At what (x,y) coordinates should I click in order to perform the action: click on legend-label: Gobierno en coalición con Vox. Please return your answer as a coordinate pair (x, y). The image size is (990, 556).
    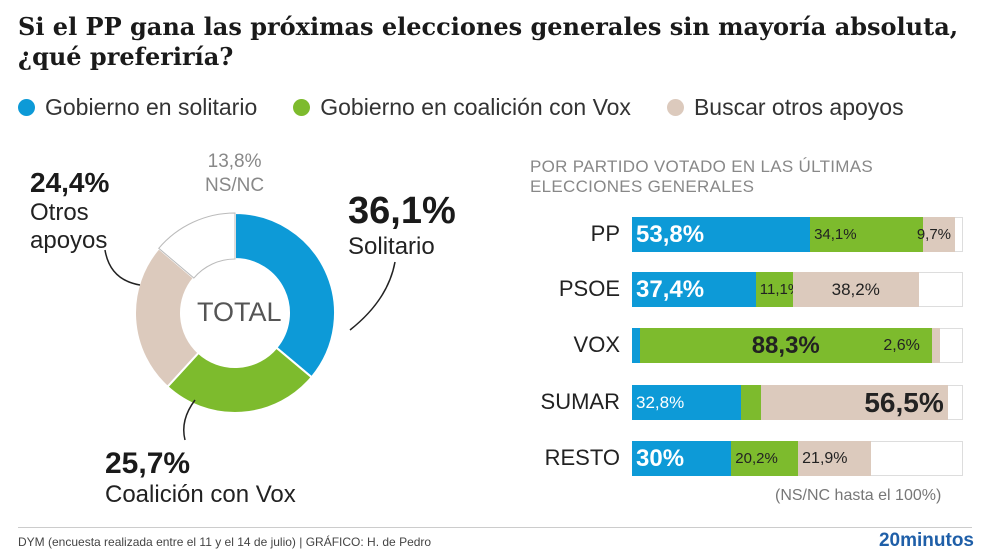
    Looking at the image, I should click on (475, 107).